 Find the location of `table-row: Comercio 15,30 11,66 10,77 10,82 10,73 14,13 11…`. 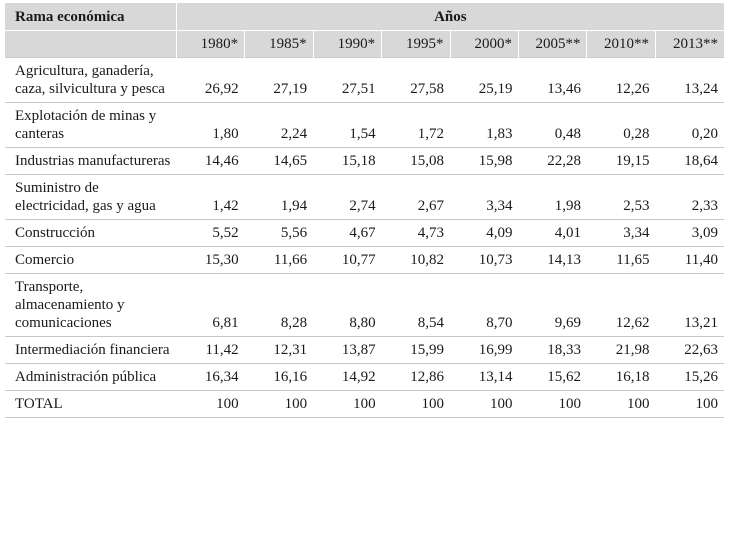

table-row: Comercio 15,30 11,66 10,77 10,82 10,73 14,13 11… is located at coordinates (364, 260).